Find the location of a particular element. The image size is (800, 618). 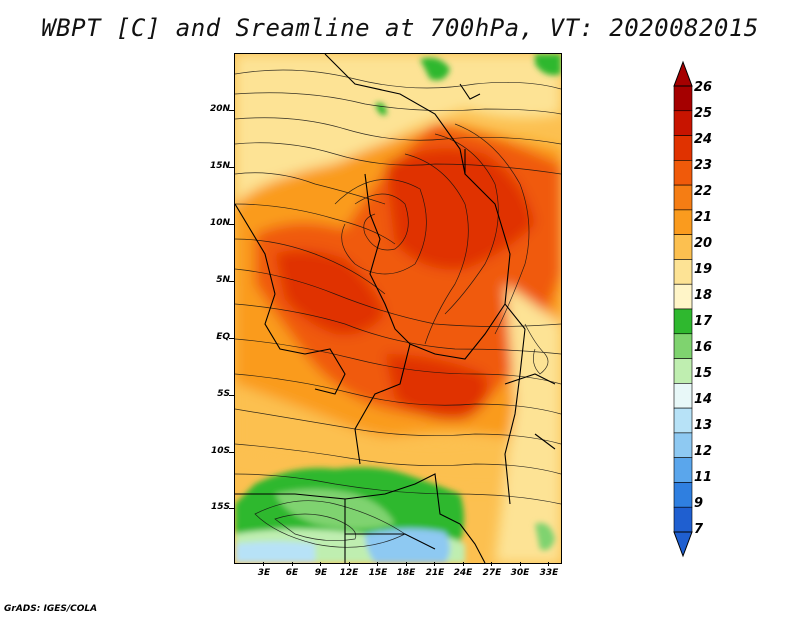

lat-label: 10N is located at coordinates (219, 223).